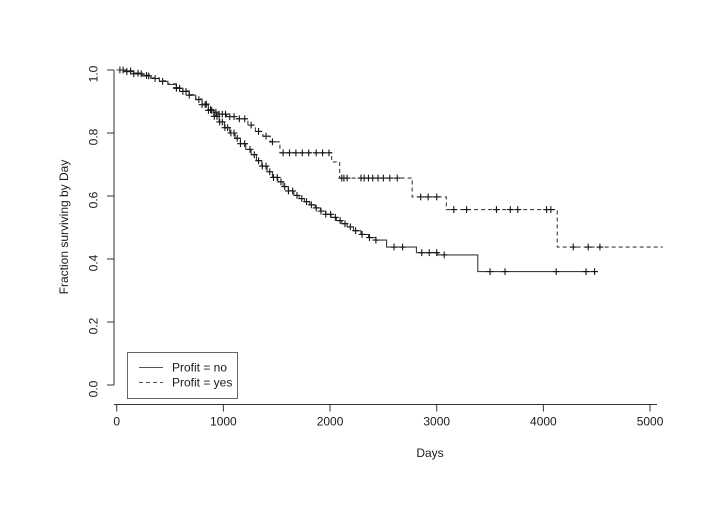  What do you see at coordinates (436, 422) in the screenshot?
I see `x-tick-label: 3000` at bounding box center [436, 422].